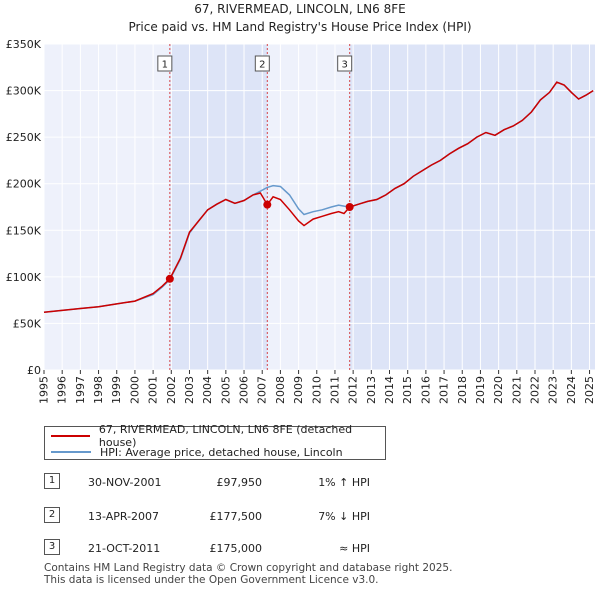  What do you see at coordinates (44, 390) in the screenshot?
I see `x-tick-label: 1995` at bounding box center [44, 390].